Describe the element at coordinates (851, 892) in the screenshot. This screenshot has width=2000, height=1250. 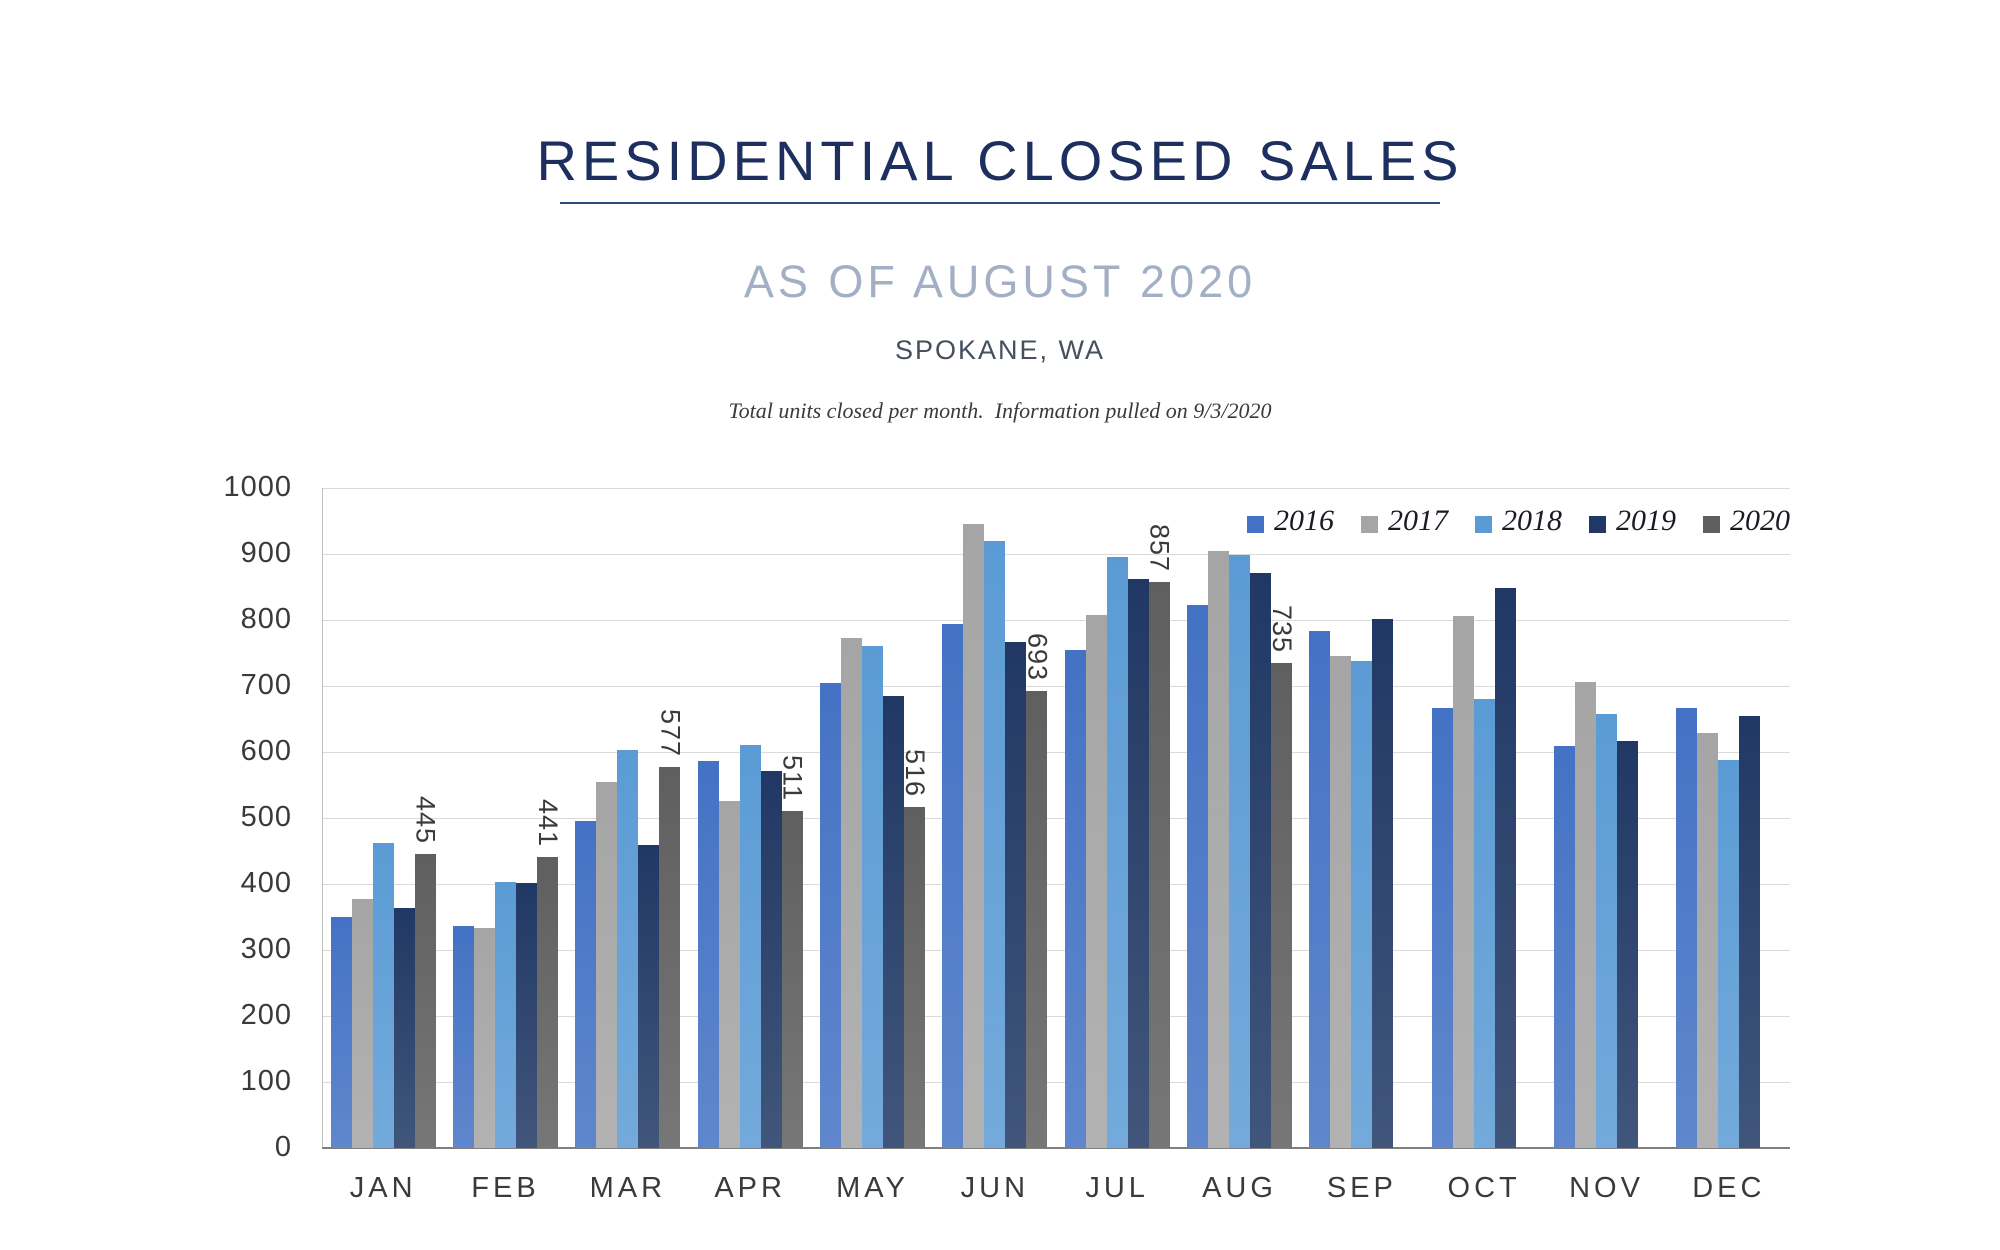
I see `bar-2017-may` at that location.